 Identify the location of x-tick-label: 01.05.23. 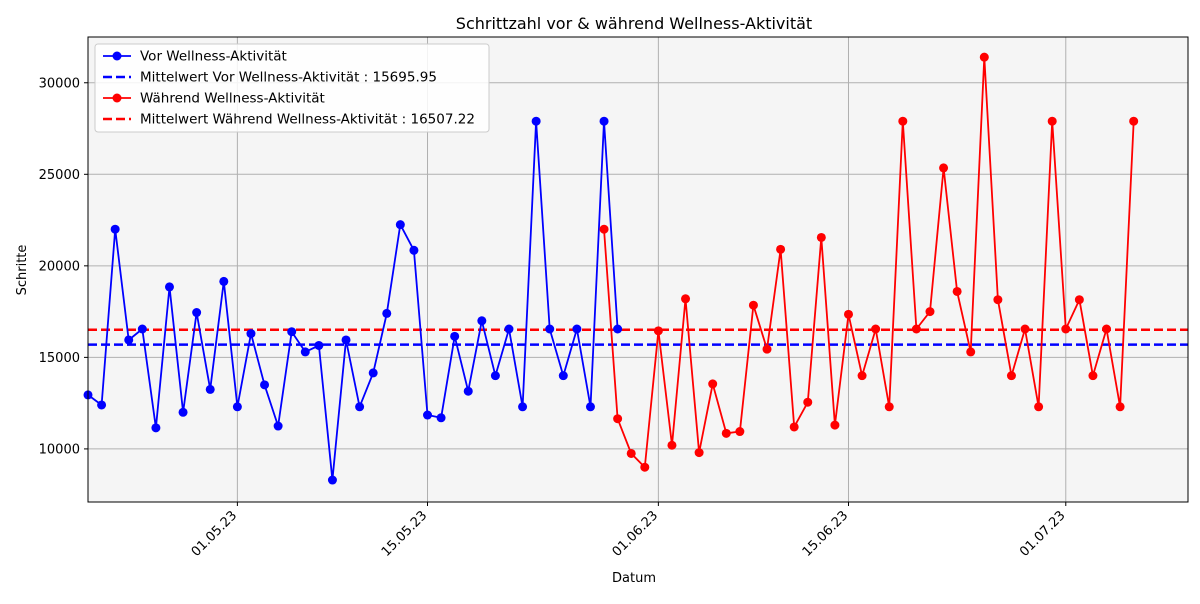
(215, 534).